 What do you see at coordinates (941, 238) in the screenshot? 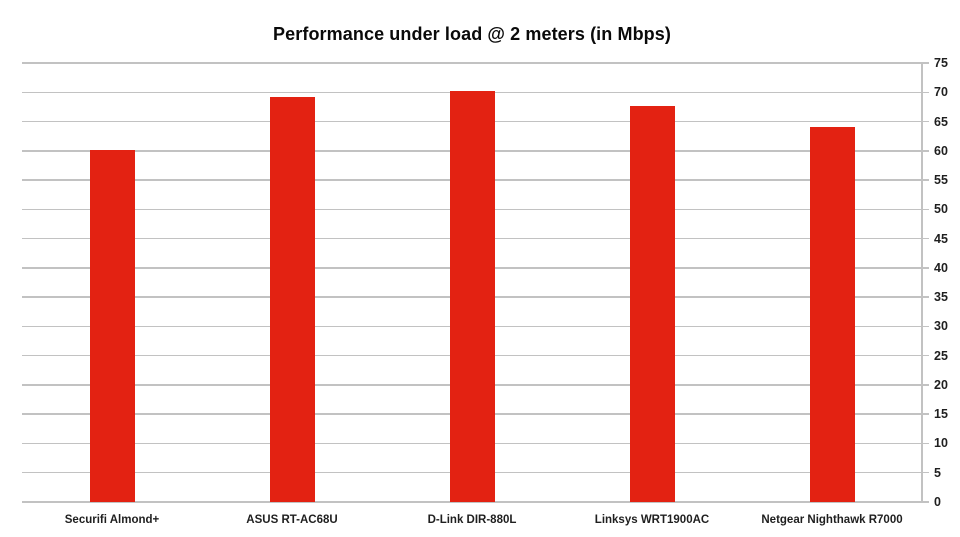
I see `y-axis-tick-label: 45` at bounding box center [941, 238].